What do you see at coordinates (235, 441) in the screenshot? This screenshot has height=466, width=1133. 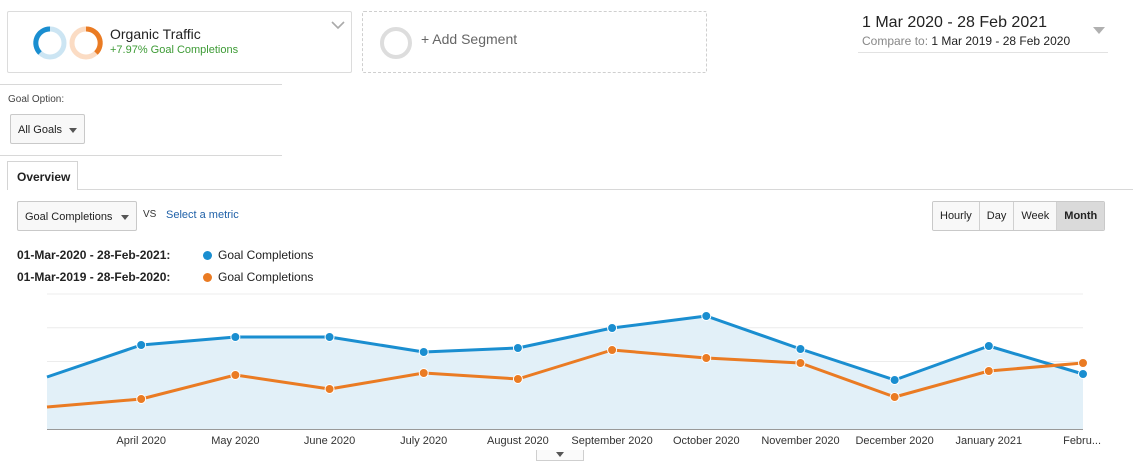 I see `x-tick-label: May 2020` at bounding box center [235, 441].